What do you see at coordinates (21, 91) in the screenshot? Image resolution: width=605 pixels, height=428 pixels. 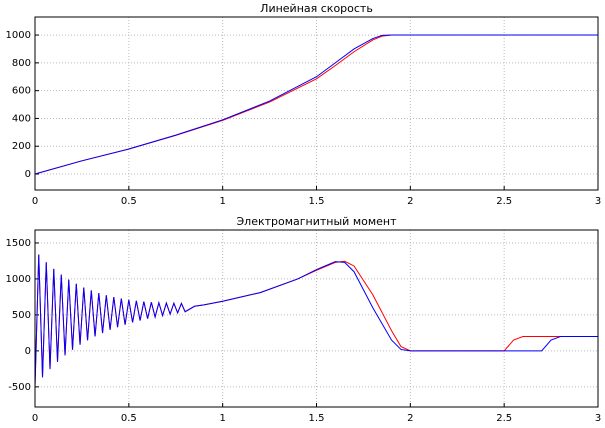 I see `y-tick-label: 600` at bounding box center [21, 91].